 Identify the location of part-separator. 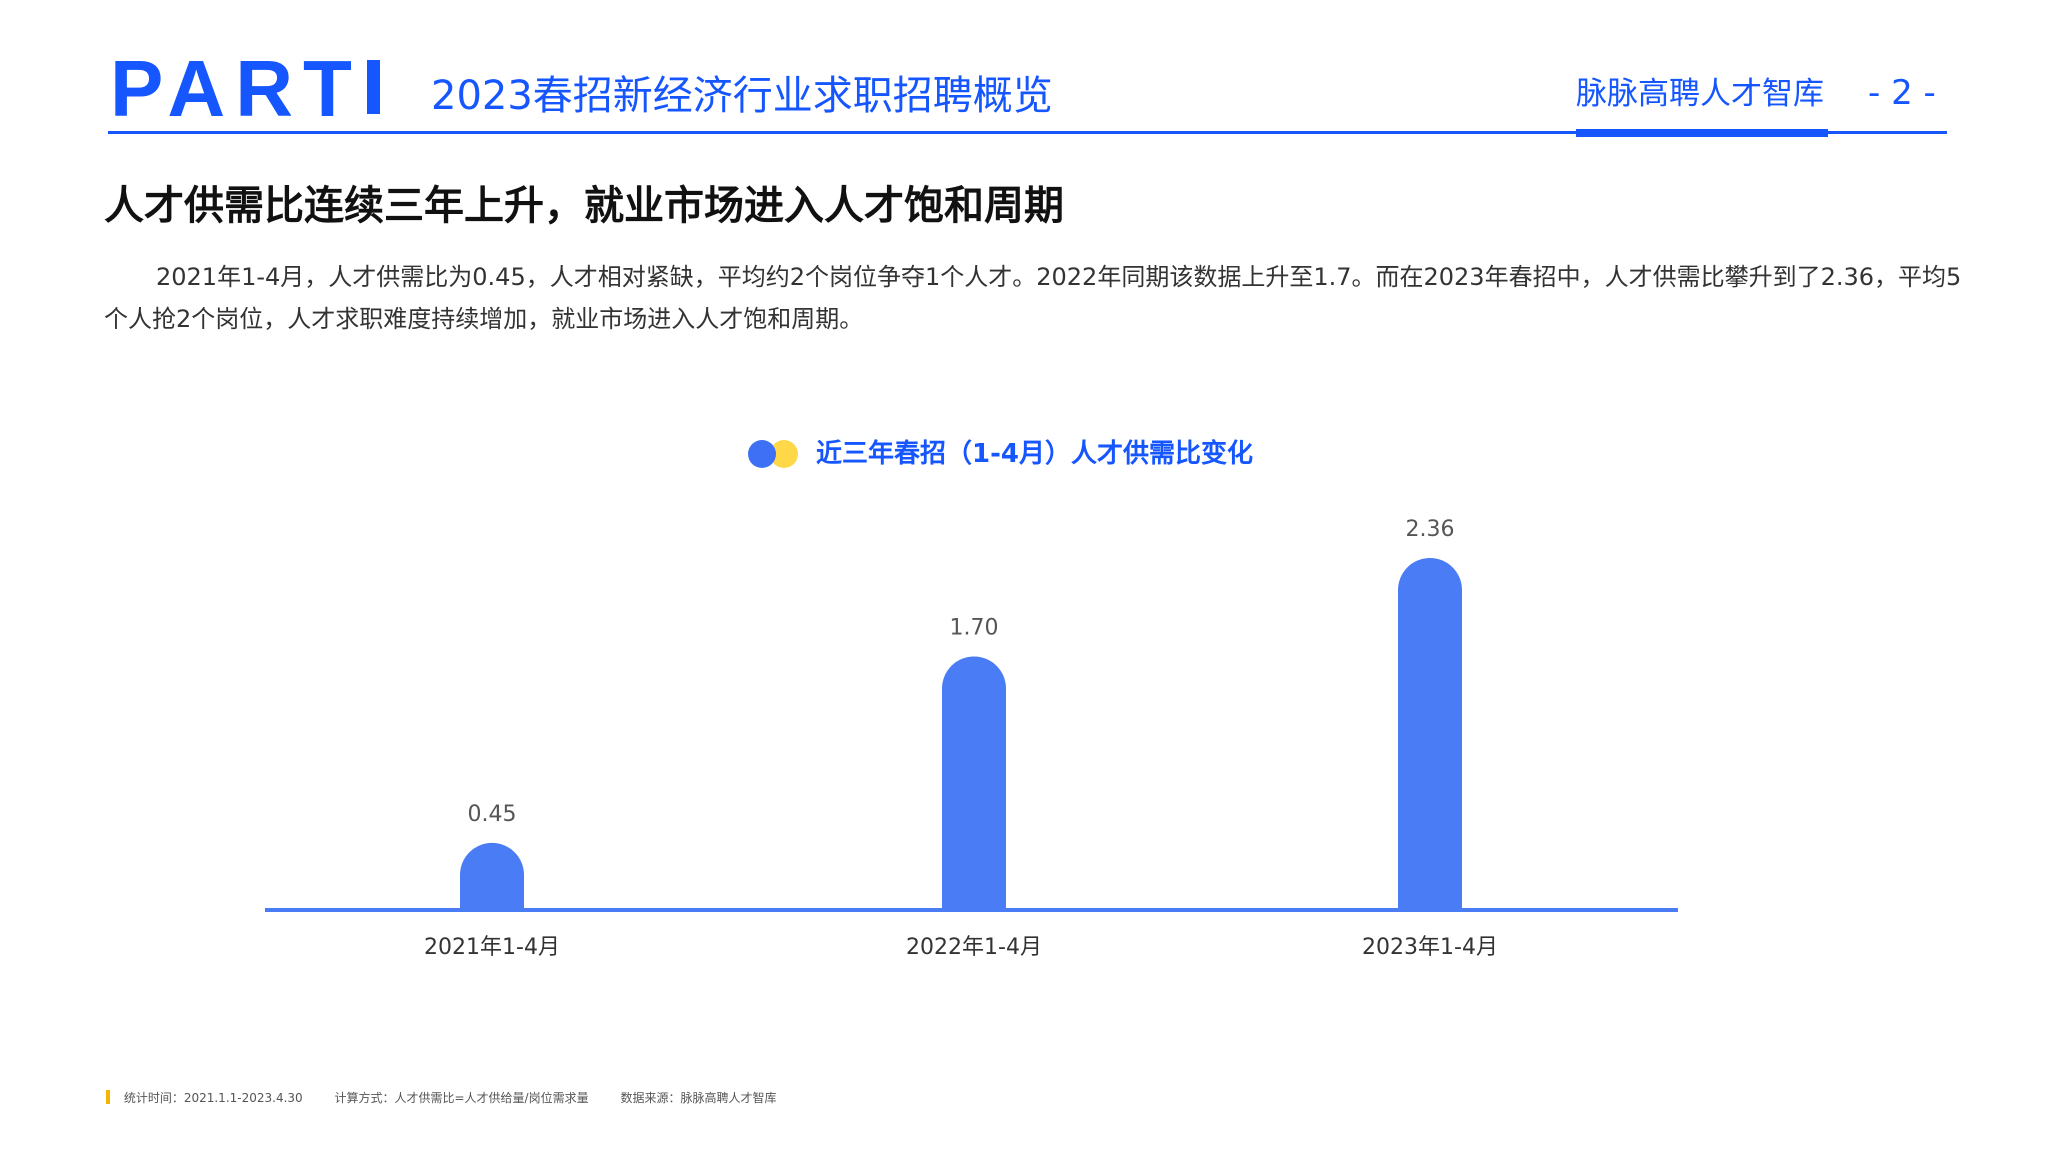
(373, 87).